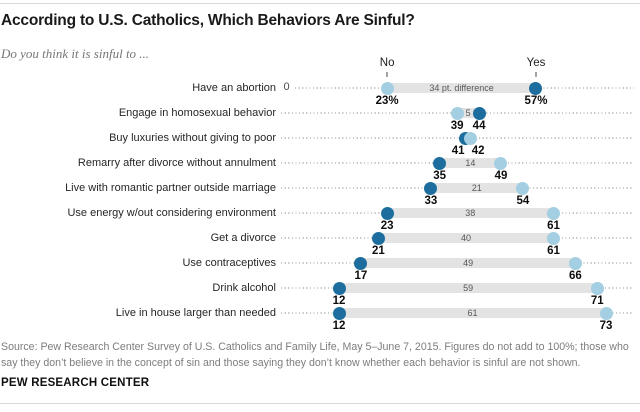 The image size is (640, 412). What do you see at coordinates (387, 101) in the screenshot?
I see `no-value-label: 23%` at bounding box center [387, 101].